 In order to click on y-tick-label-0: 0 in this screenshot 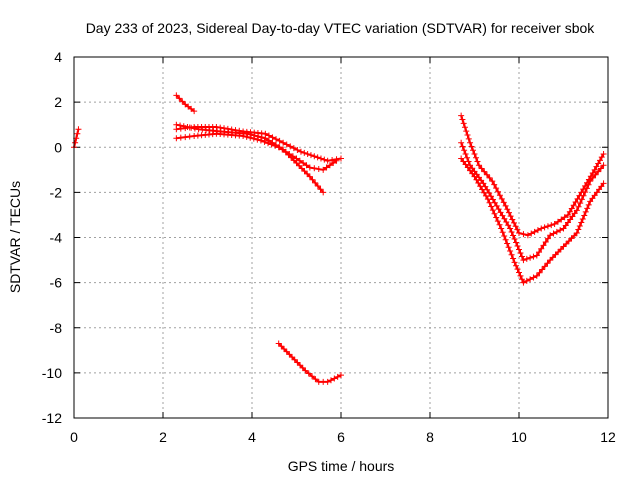, I will do `click(58, 147)`.